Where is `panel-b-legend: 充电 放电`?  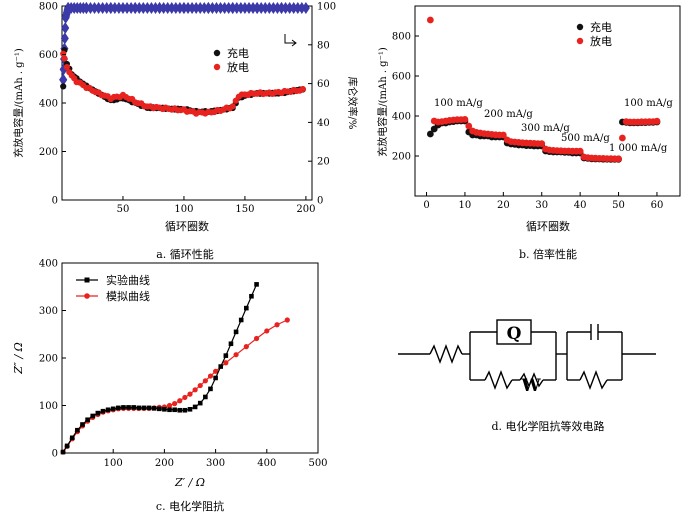 panel-b-legend: 充电 放电 is located at coordinates (594, 34).